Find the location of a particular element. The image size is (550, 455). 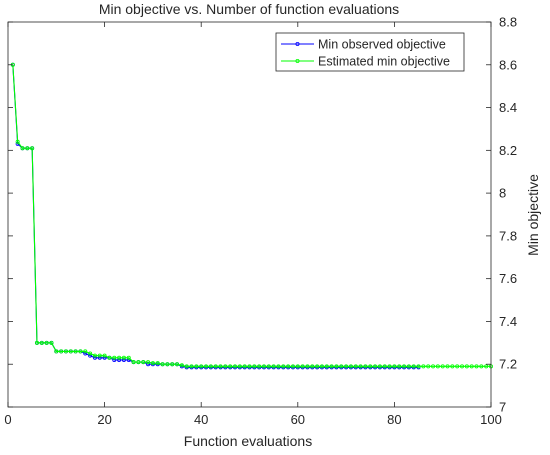

x-tick-label: 20 is located at coordinates (104, 419).